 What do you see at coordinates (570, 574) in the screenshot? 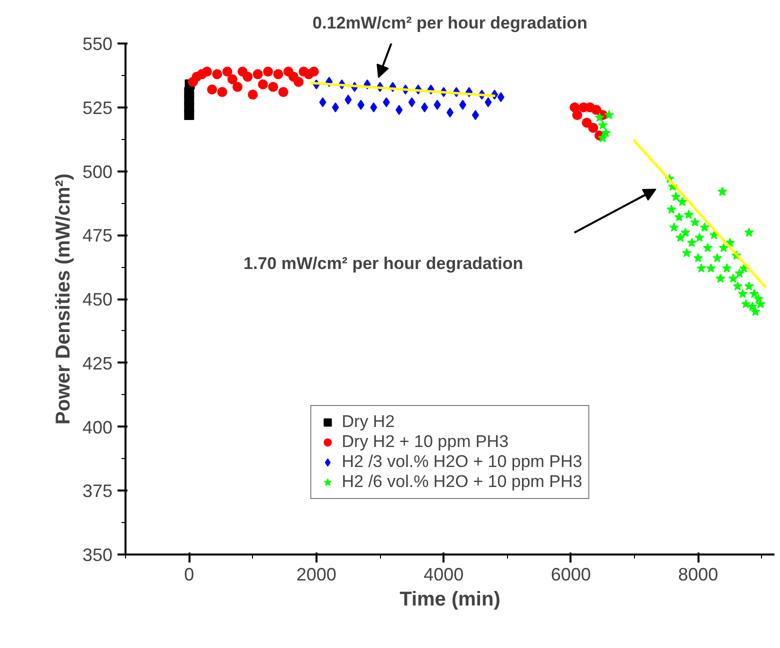
I see `x-tick-label: 6000` at bounding box center [570, 574].